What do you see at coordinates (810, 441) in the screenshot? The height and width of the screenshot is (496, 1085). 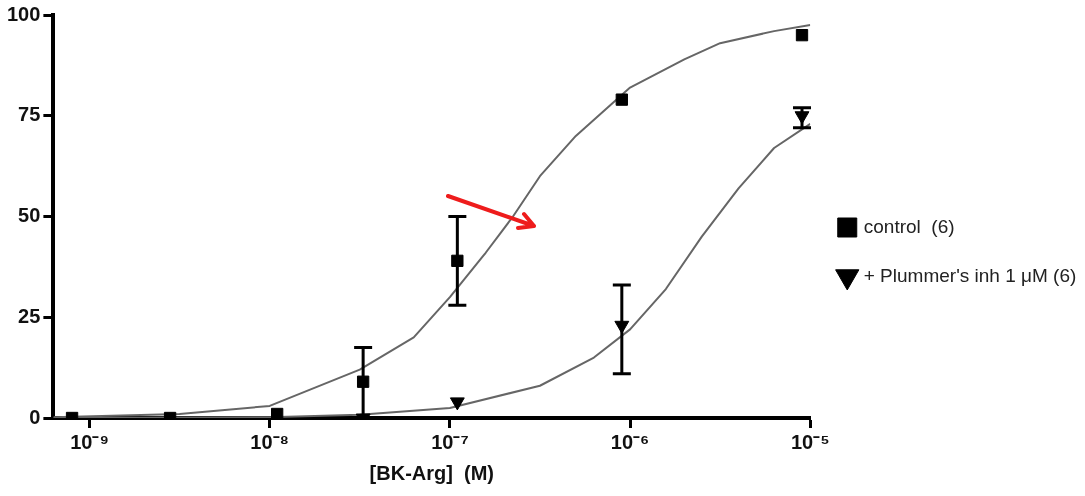 I see `x-tick-label: 10⁻⁵` at bounding box center [810, 441].